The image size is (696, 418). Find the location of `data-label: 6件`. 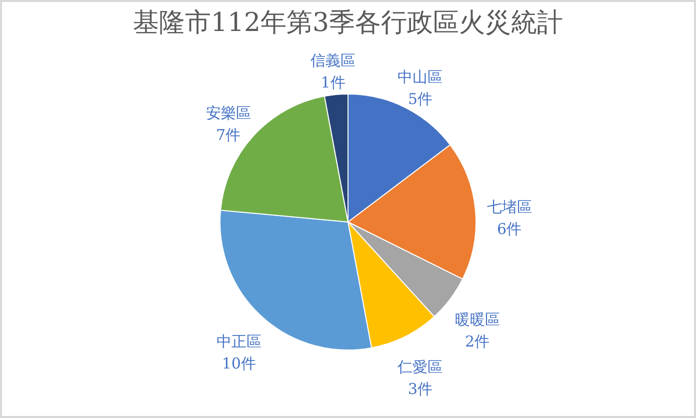

data-label: 6件 is located at coordinates (509, 229).